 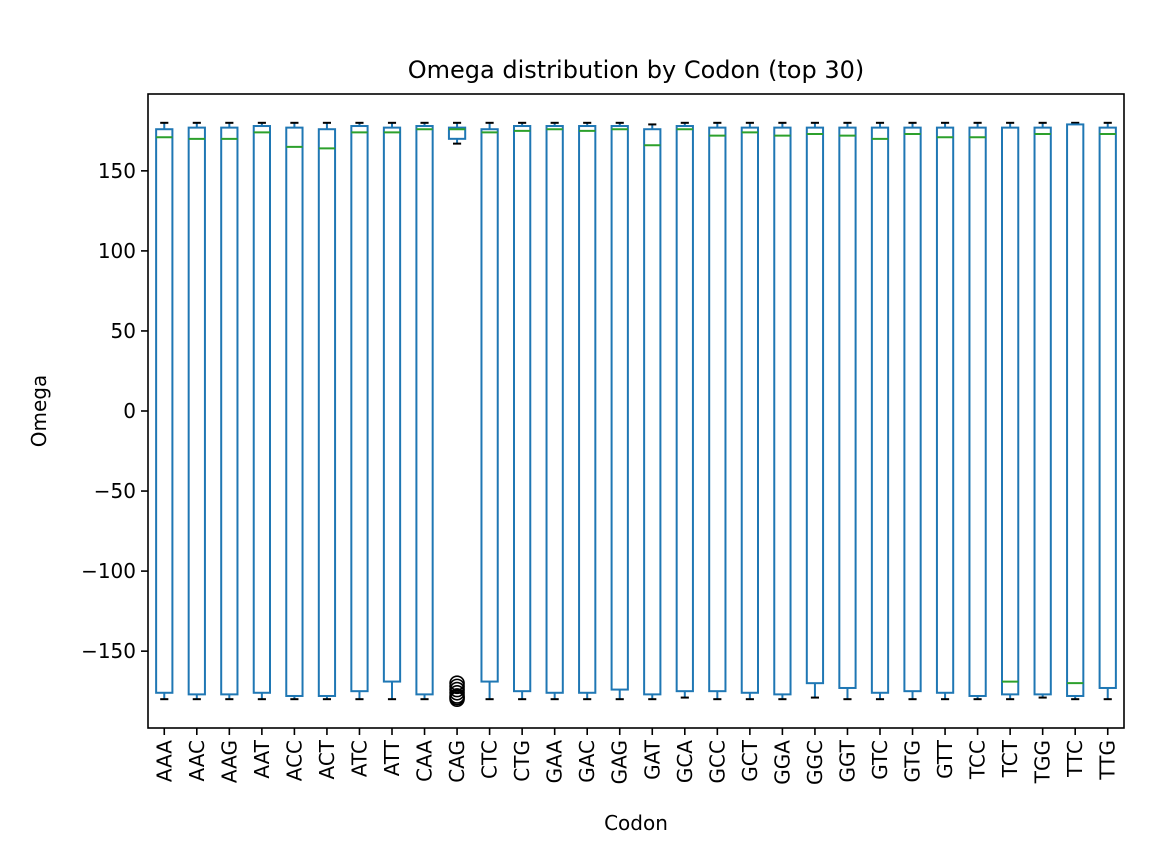 I want to click on y-tick-label: 100, so click(x=117, y=251).